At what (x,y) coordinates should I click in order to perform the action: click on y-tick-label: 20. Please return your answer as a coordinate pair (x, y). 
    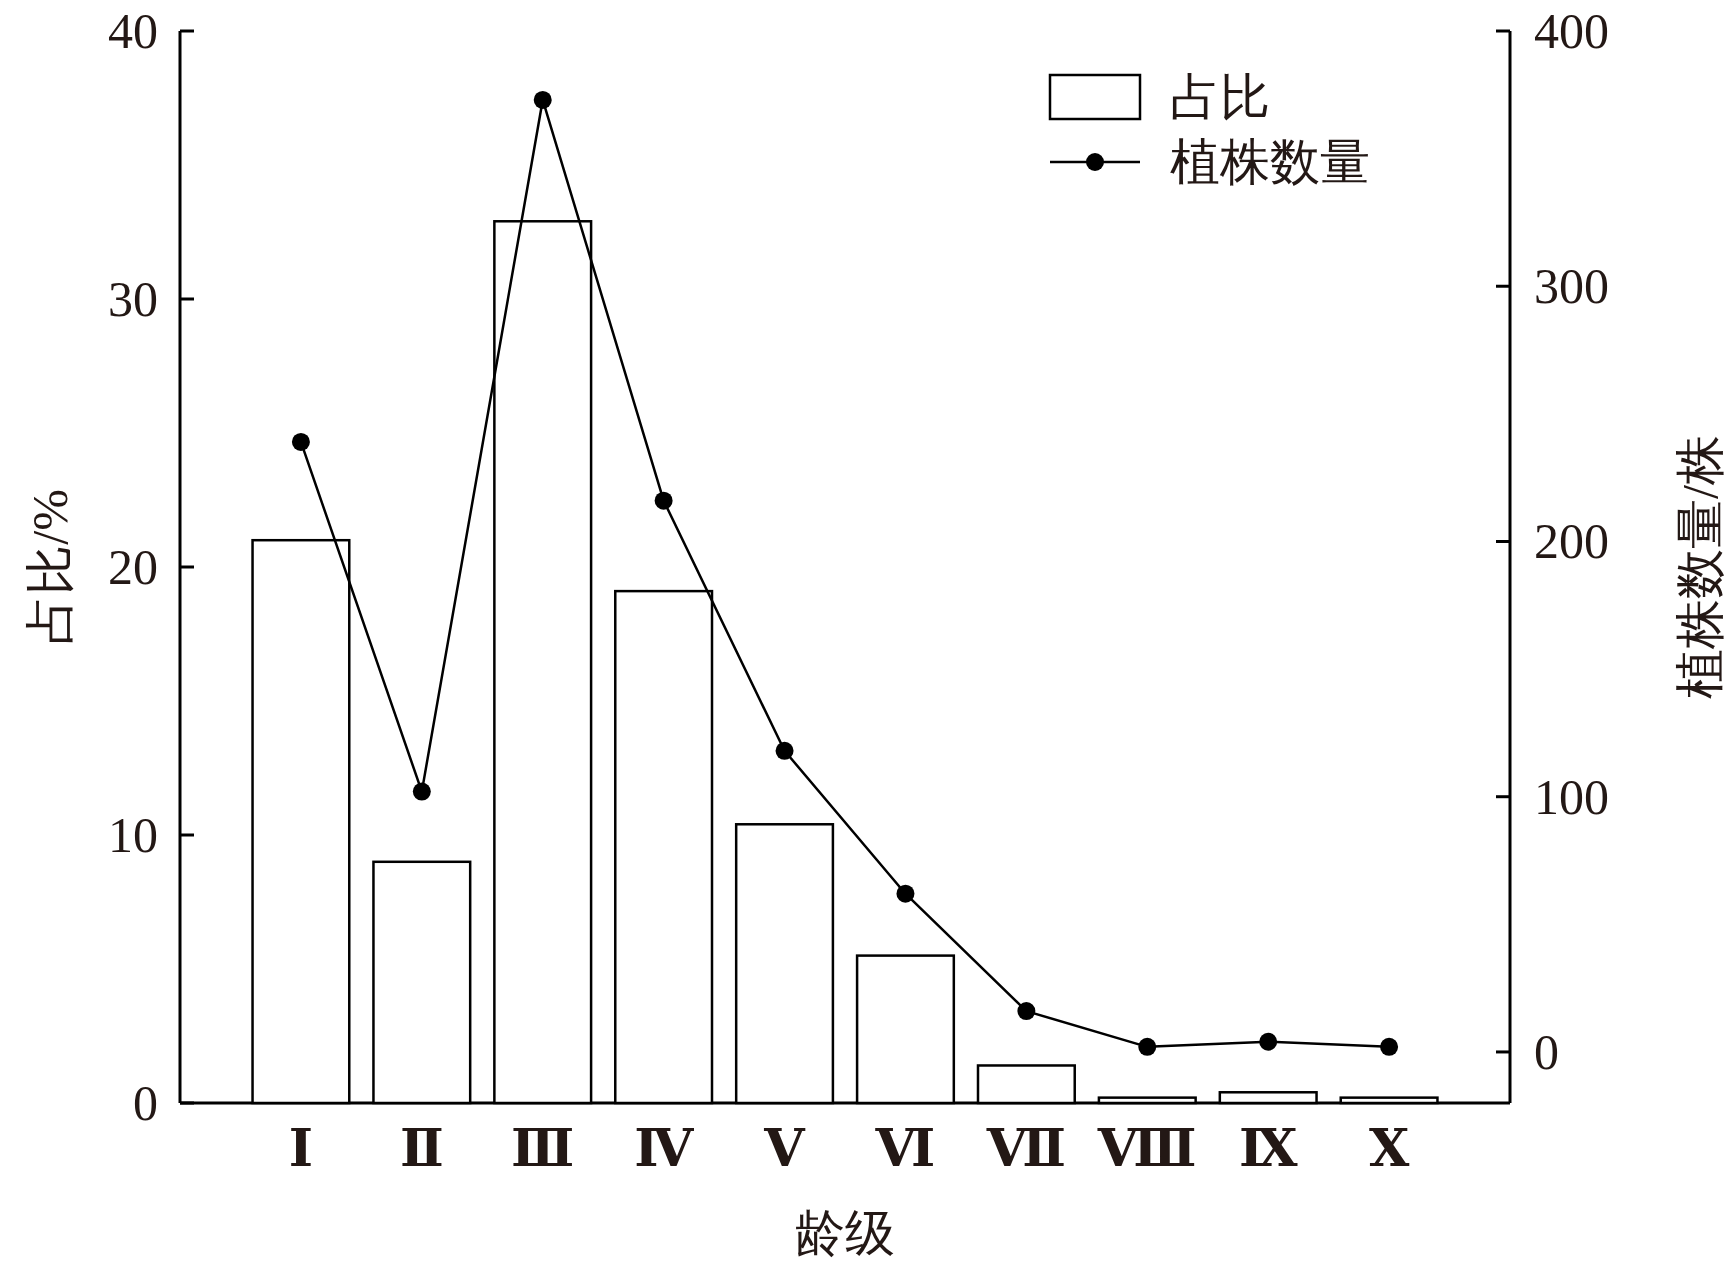
    Looking at the image, I should click on (133, 567).